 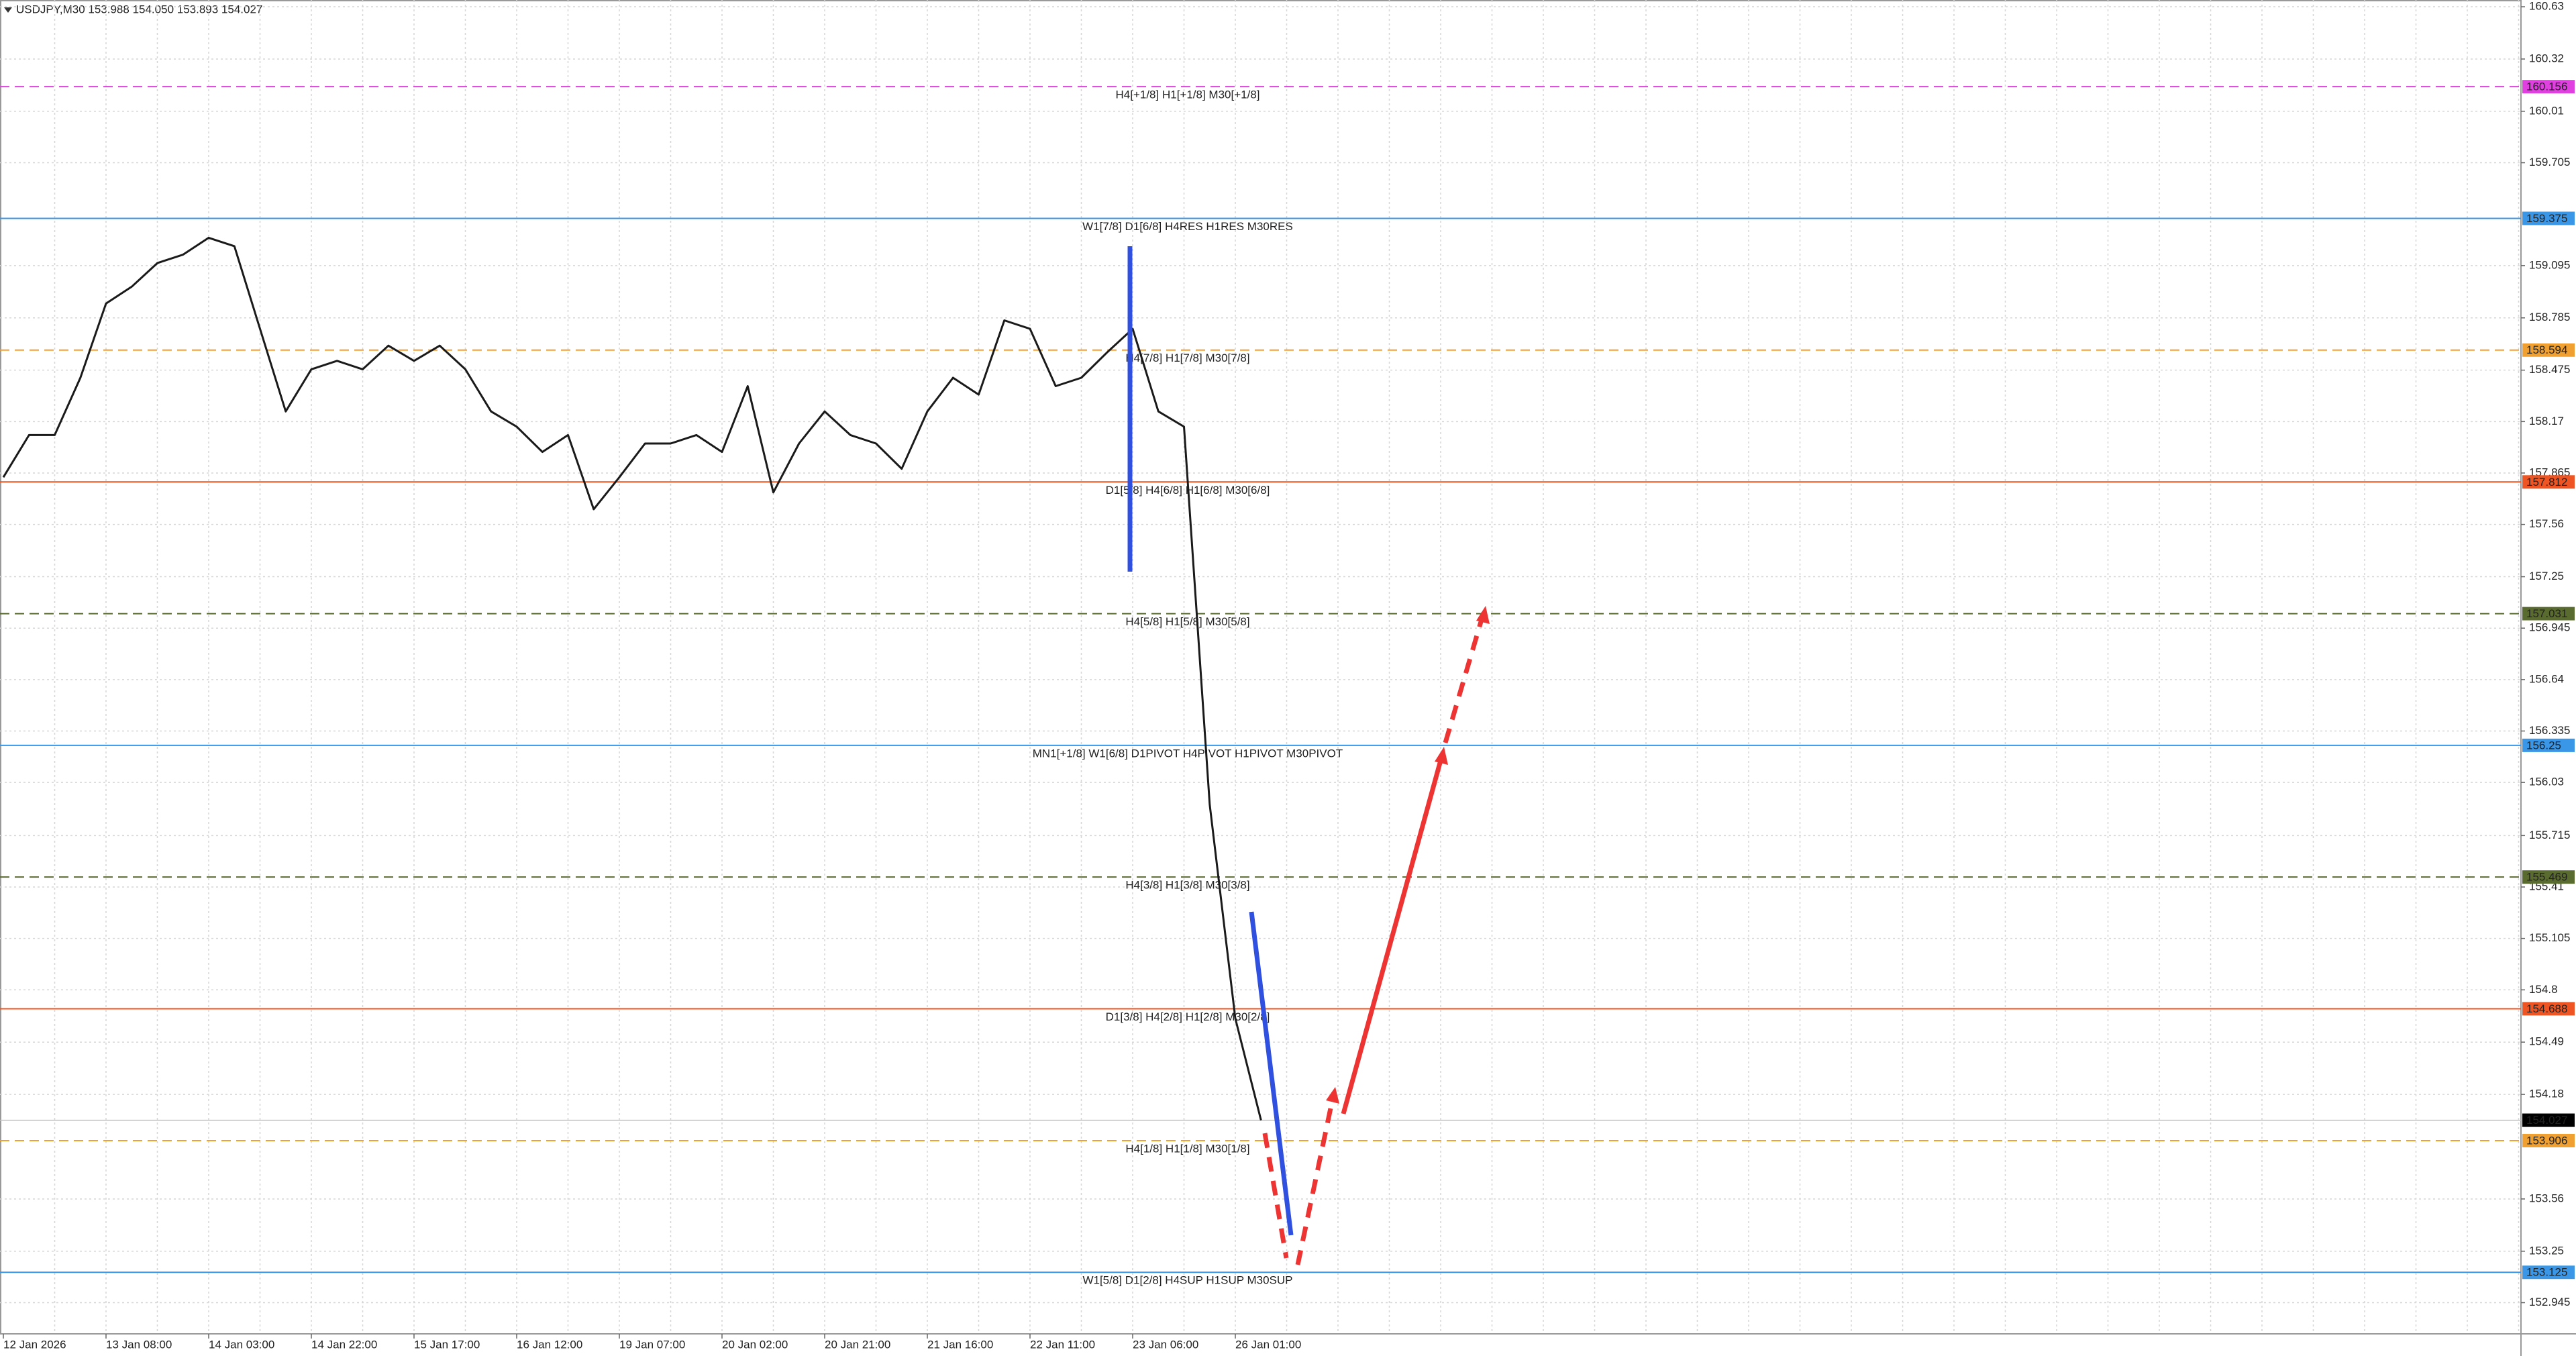 I want to click on y-tick-label: 153.25, so click(x=2546, y=1250).